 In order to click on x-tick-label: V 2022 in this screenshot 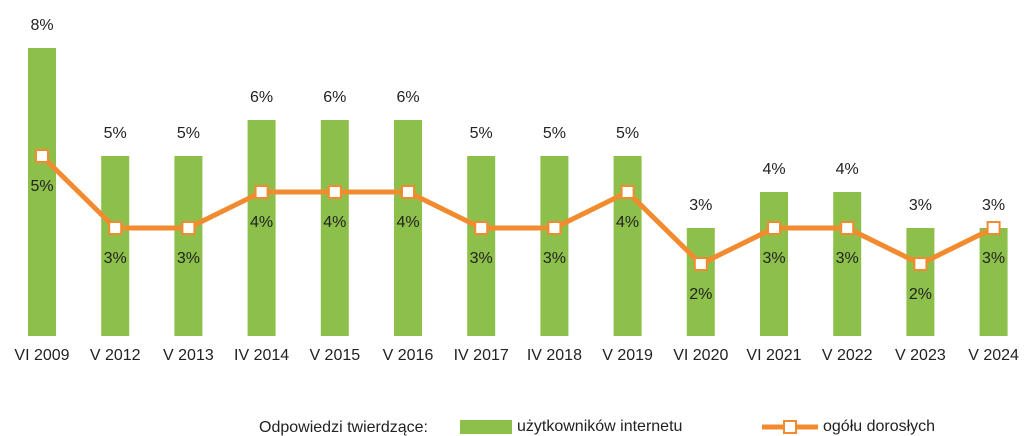, I will do `click(847, 355)`.